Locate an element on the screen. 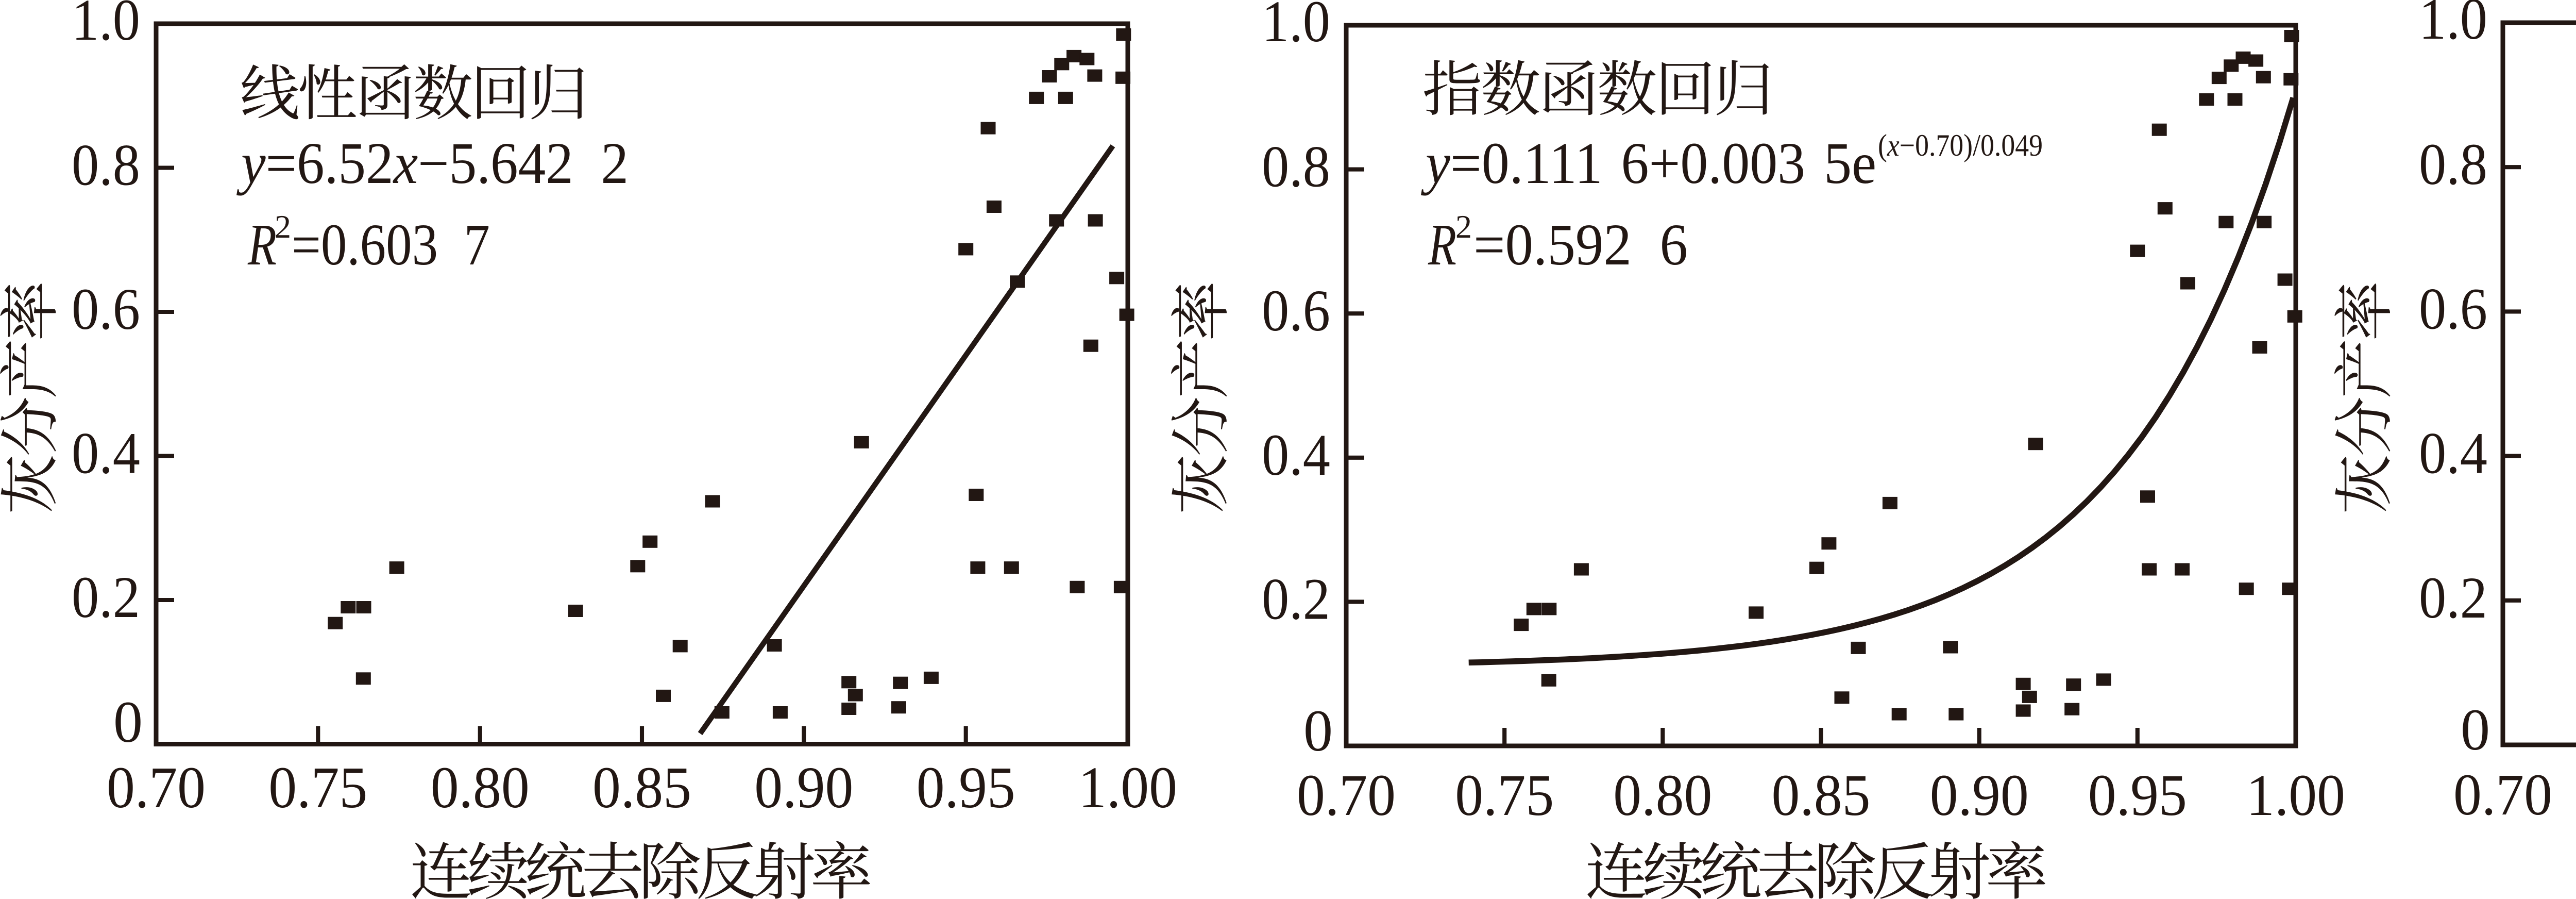  svg-text: =0.603 7 is located at coordinates (391, 244).